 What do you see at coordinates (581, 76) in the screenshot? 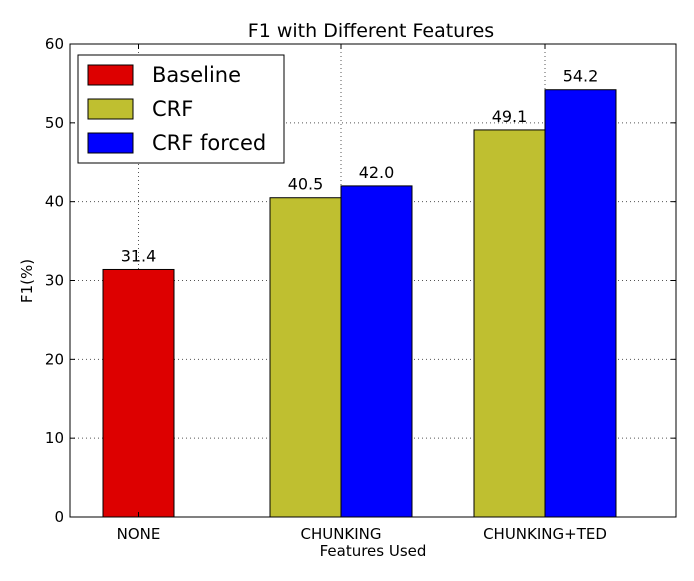
I see `data-label: 54.2` at bounding box center [581, 76].